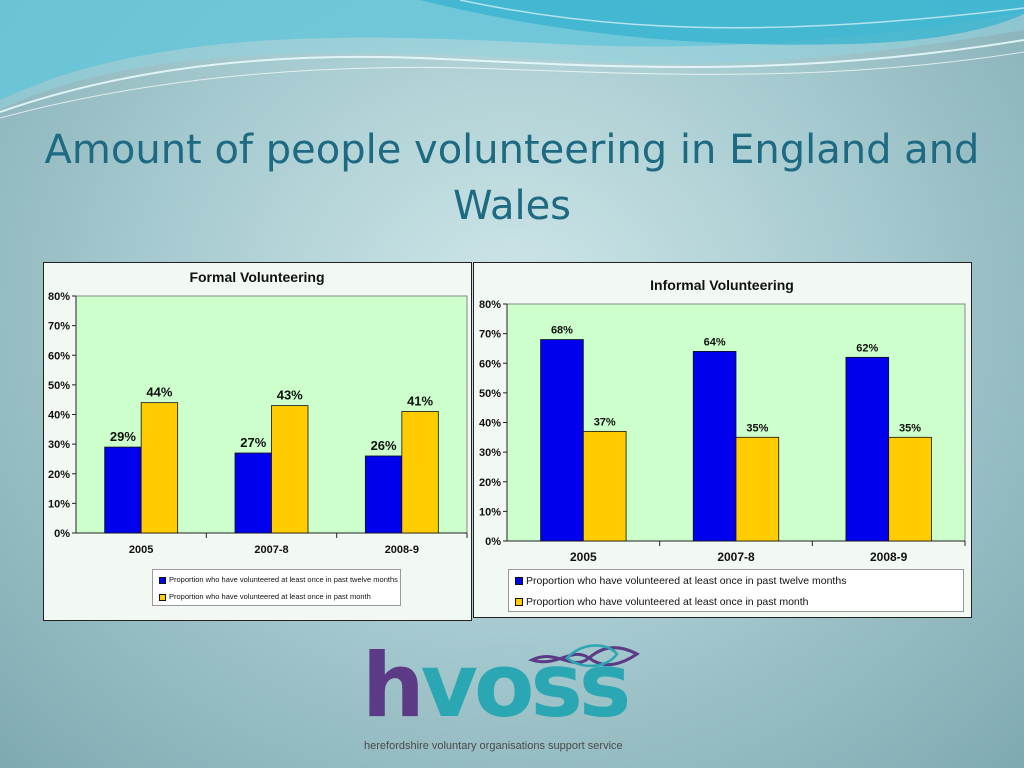 This screenshot has width=1024, height=768. Describe the element at coordinates (59, 327) in the screenshot. I see `formal-y-tick-label: 70%` at that location.